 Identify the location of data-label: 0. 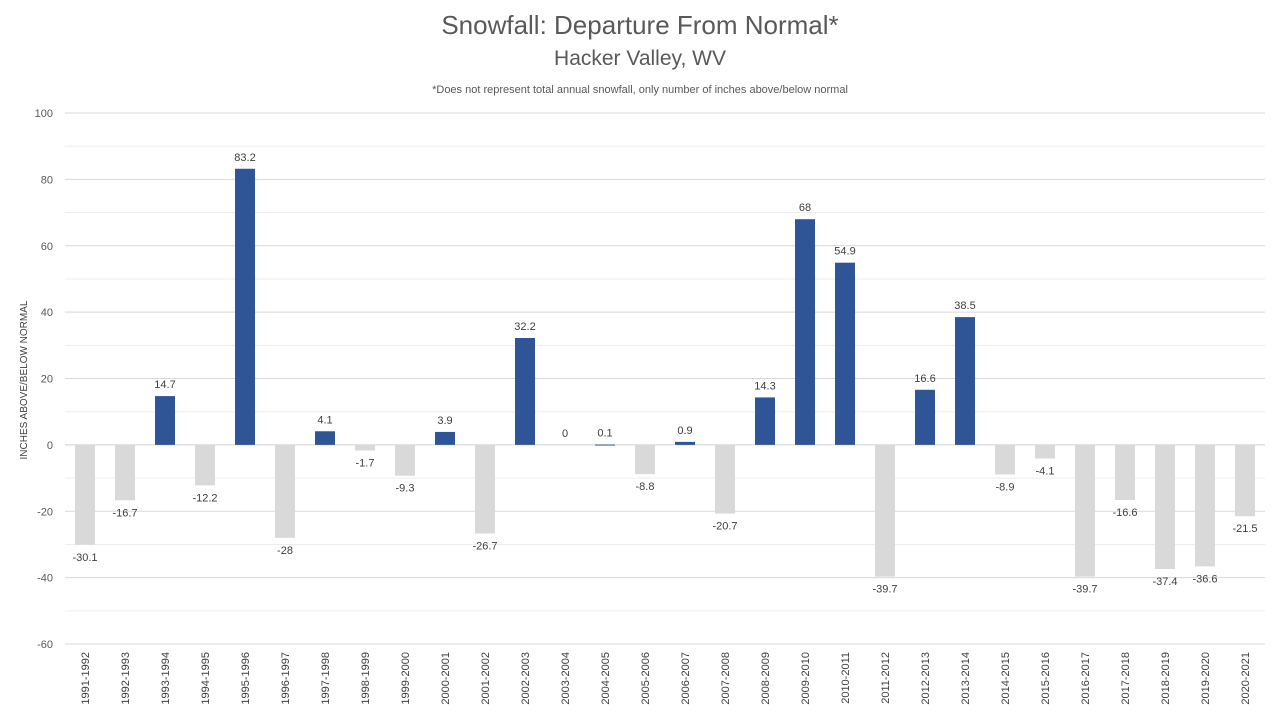
(565, 434).